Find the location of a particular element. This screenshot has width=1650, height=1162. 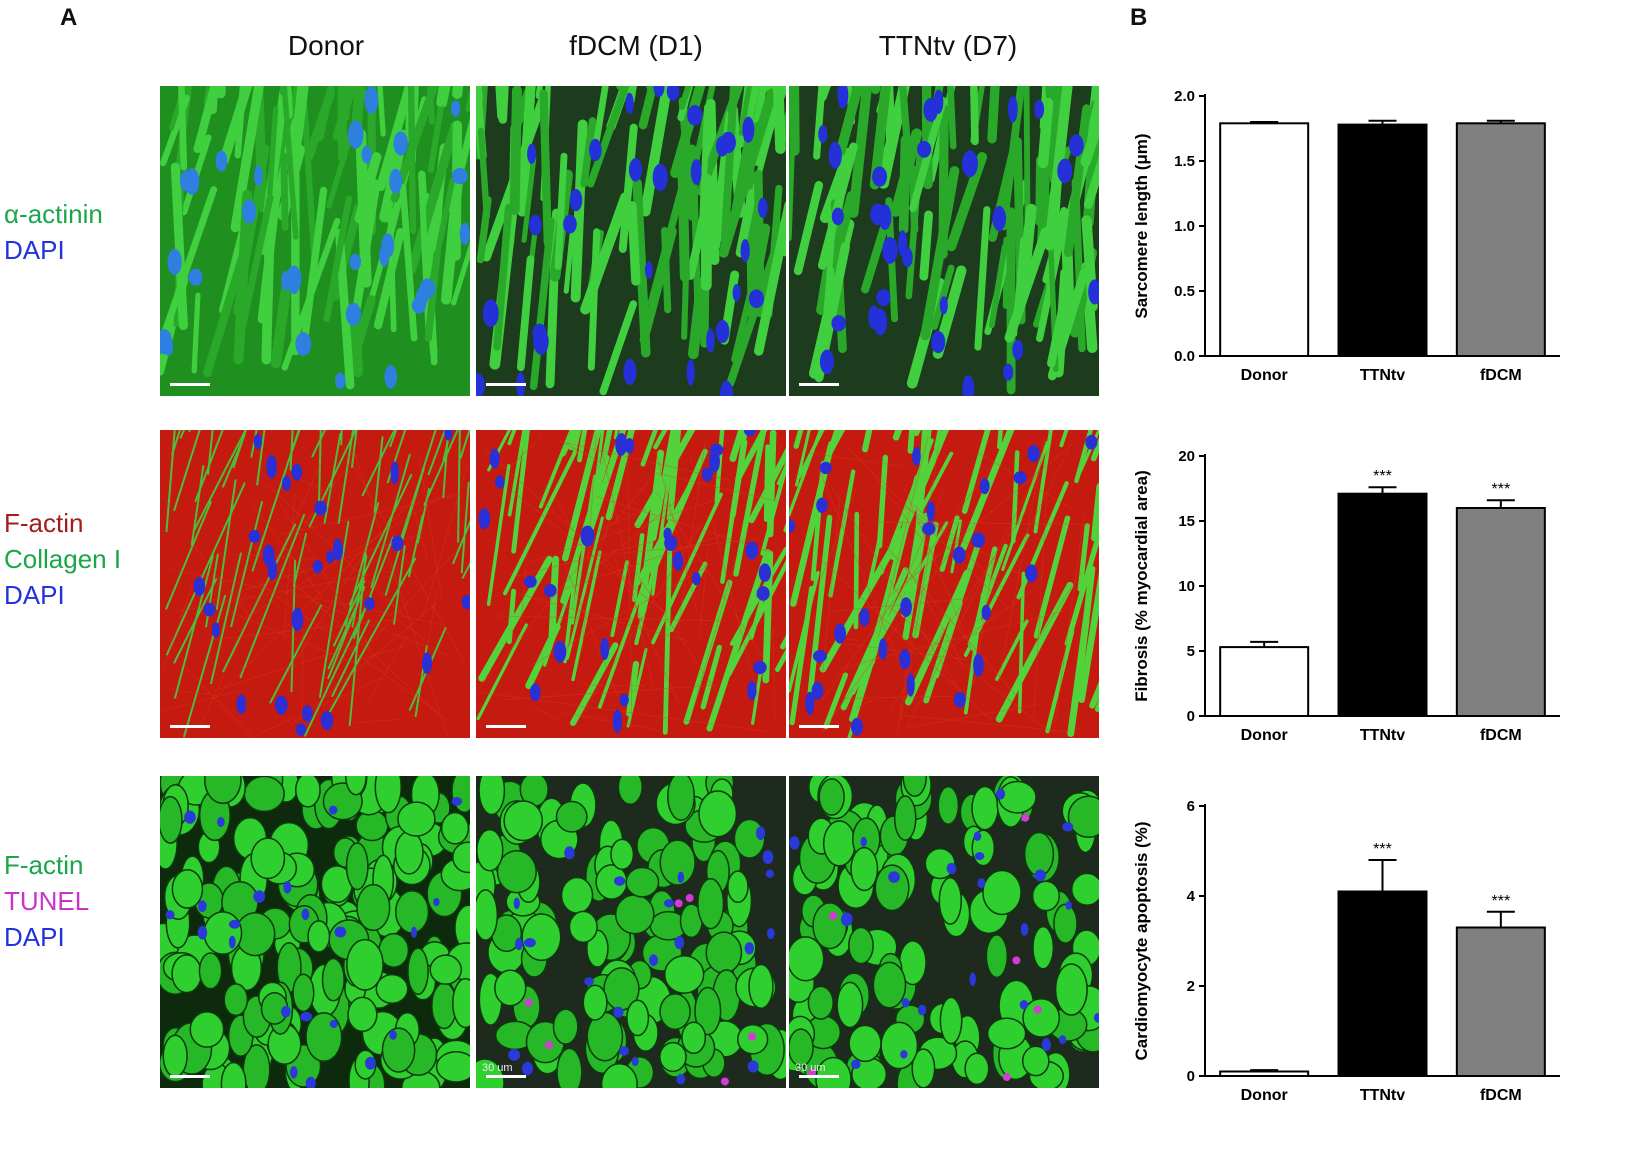

y-axis-label: Cardiomyocyte apoptosis (%) is located at coordinates (1141, 941).